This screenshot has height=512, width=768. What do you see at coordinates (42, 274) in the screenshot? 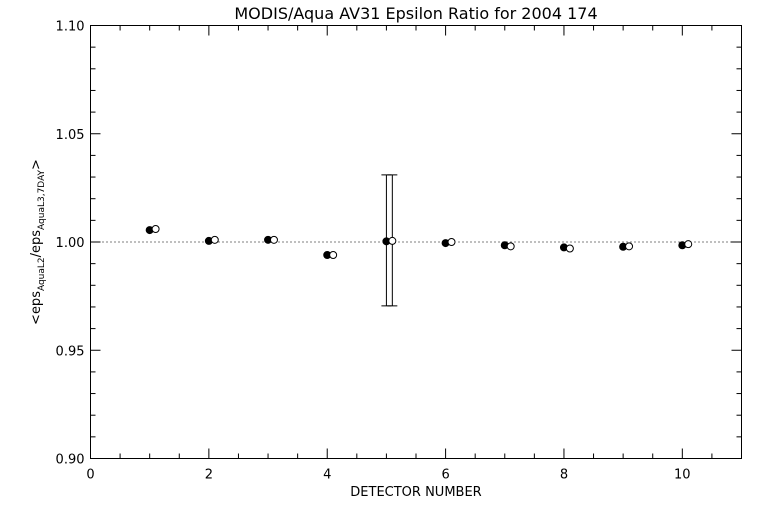
I see `y-label-sub1: AquaL2` at bounding box center [42, 274].